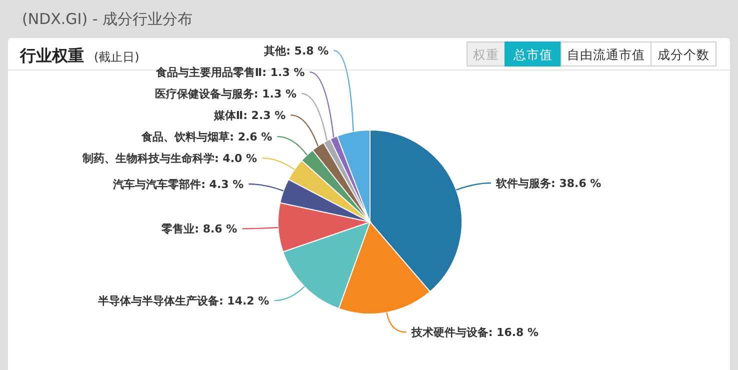 This screenshot has width=738, height=370. I want to click on slice-label: 零售业, so click(177, 229).